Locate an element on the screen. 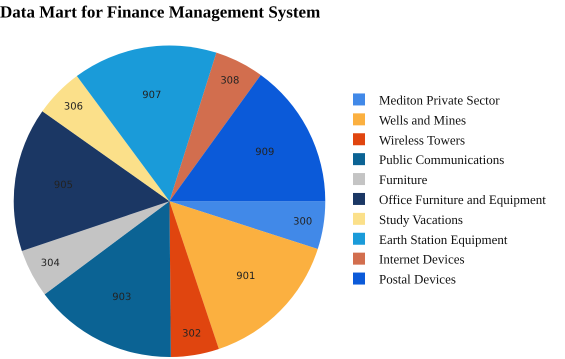 Image resolution: width=565 pixels, height=359 pixels. legend-label: Wireless Towers is located at coordinates (422, 140).